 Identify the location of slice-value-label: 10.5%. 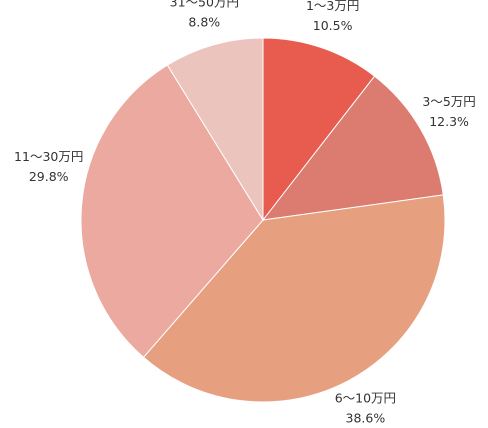
(333, 25).